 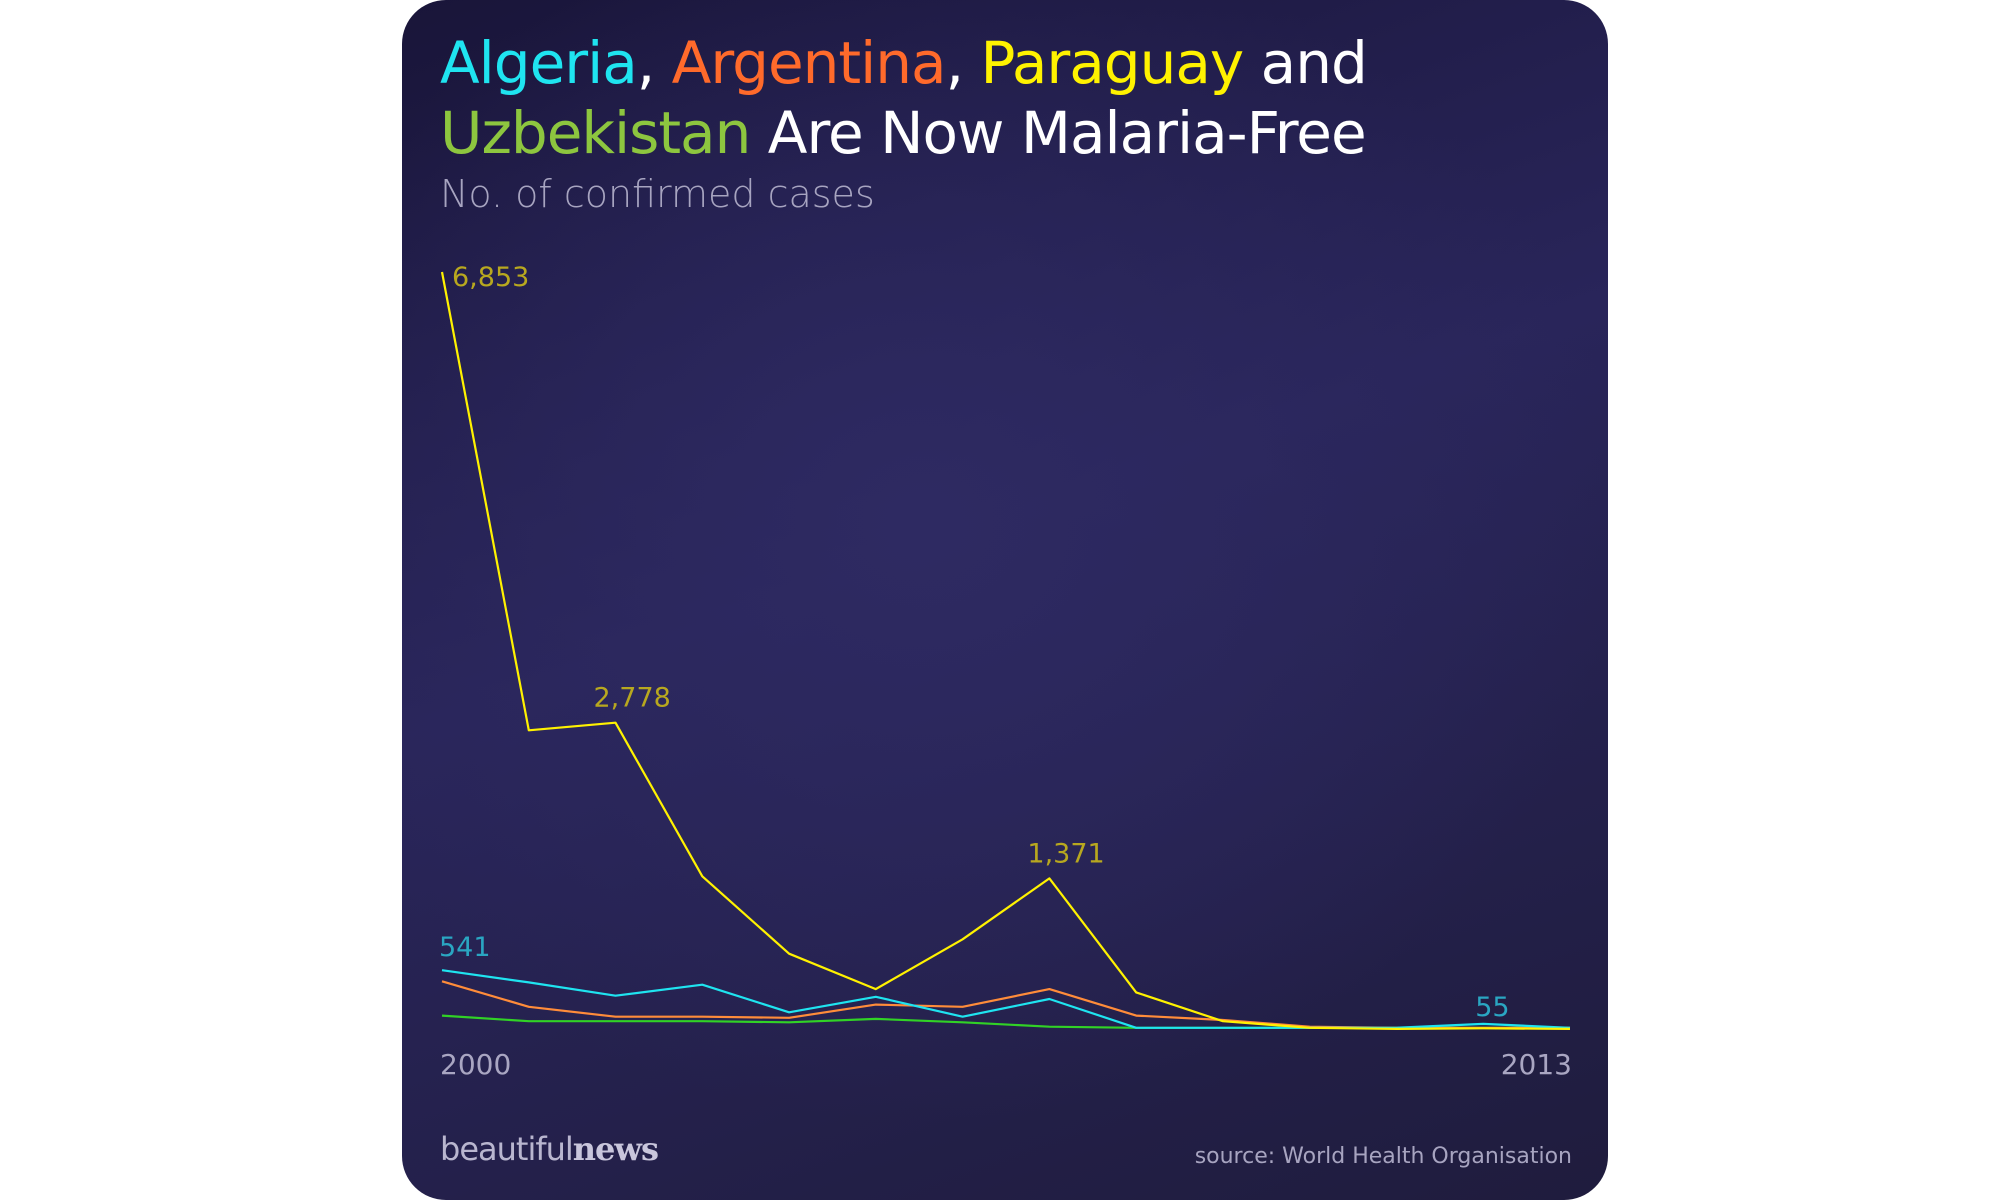 I want to click on title-uzbekistan: Uzbekistan, so click(x=595, y=133).